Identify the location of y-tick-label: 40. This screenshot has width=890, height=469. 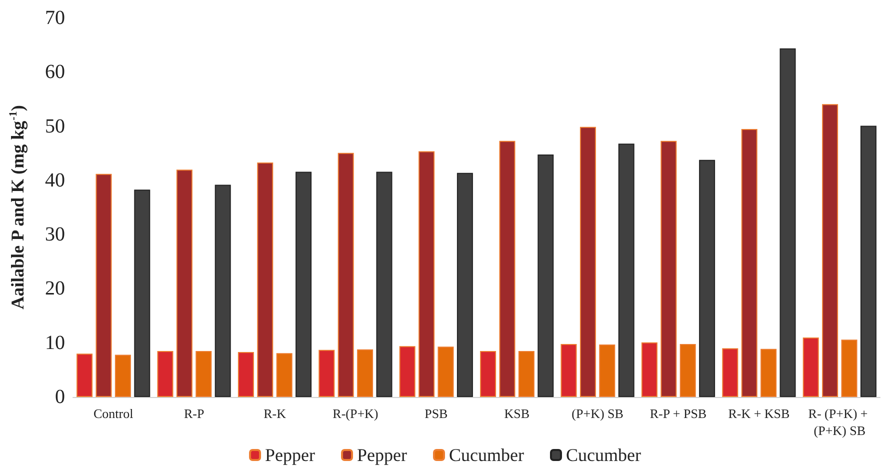
(55, 180).